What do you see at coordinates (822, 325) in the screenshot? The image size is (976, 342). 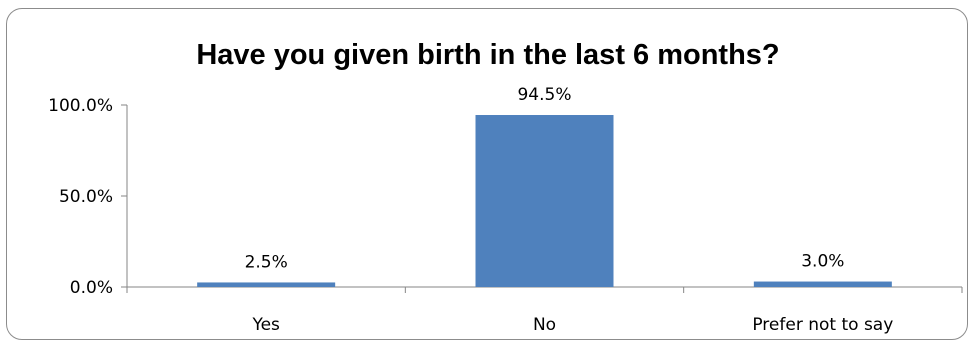 I see `x-category-label: Prefer not to say` at bounding box center [822, 325].